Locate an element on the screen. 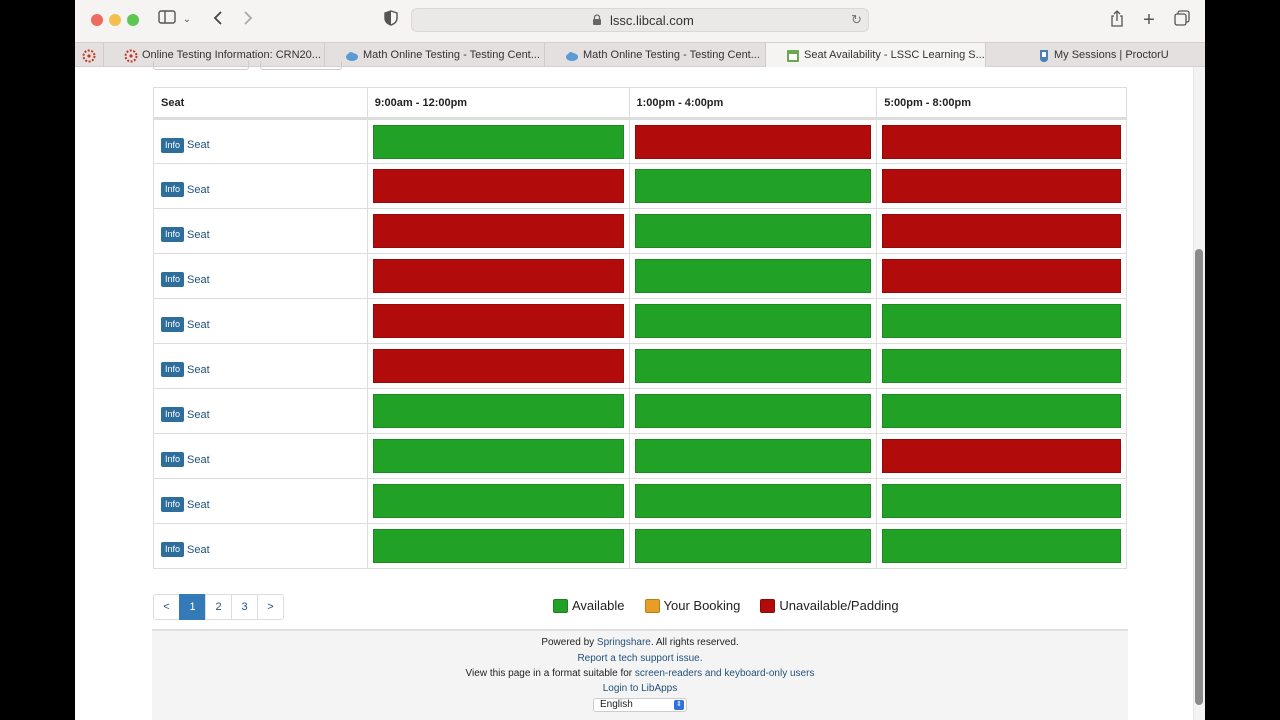  report-issue-link: Report a tech support issue. is located at coordinates (640, 658).